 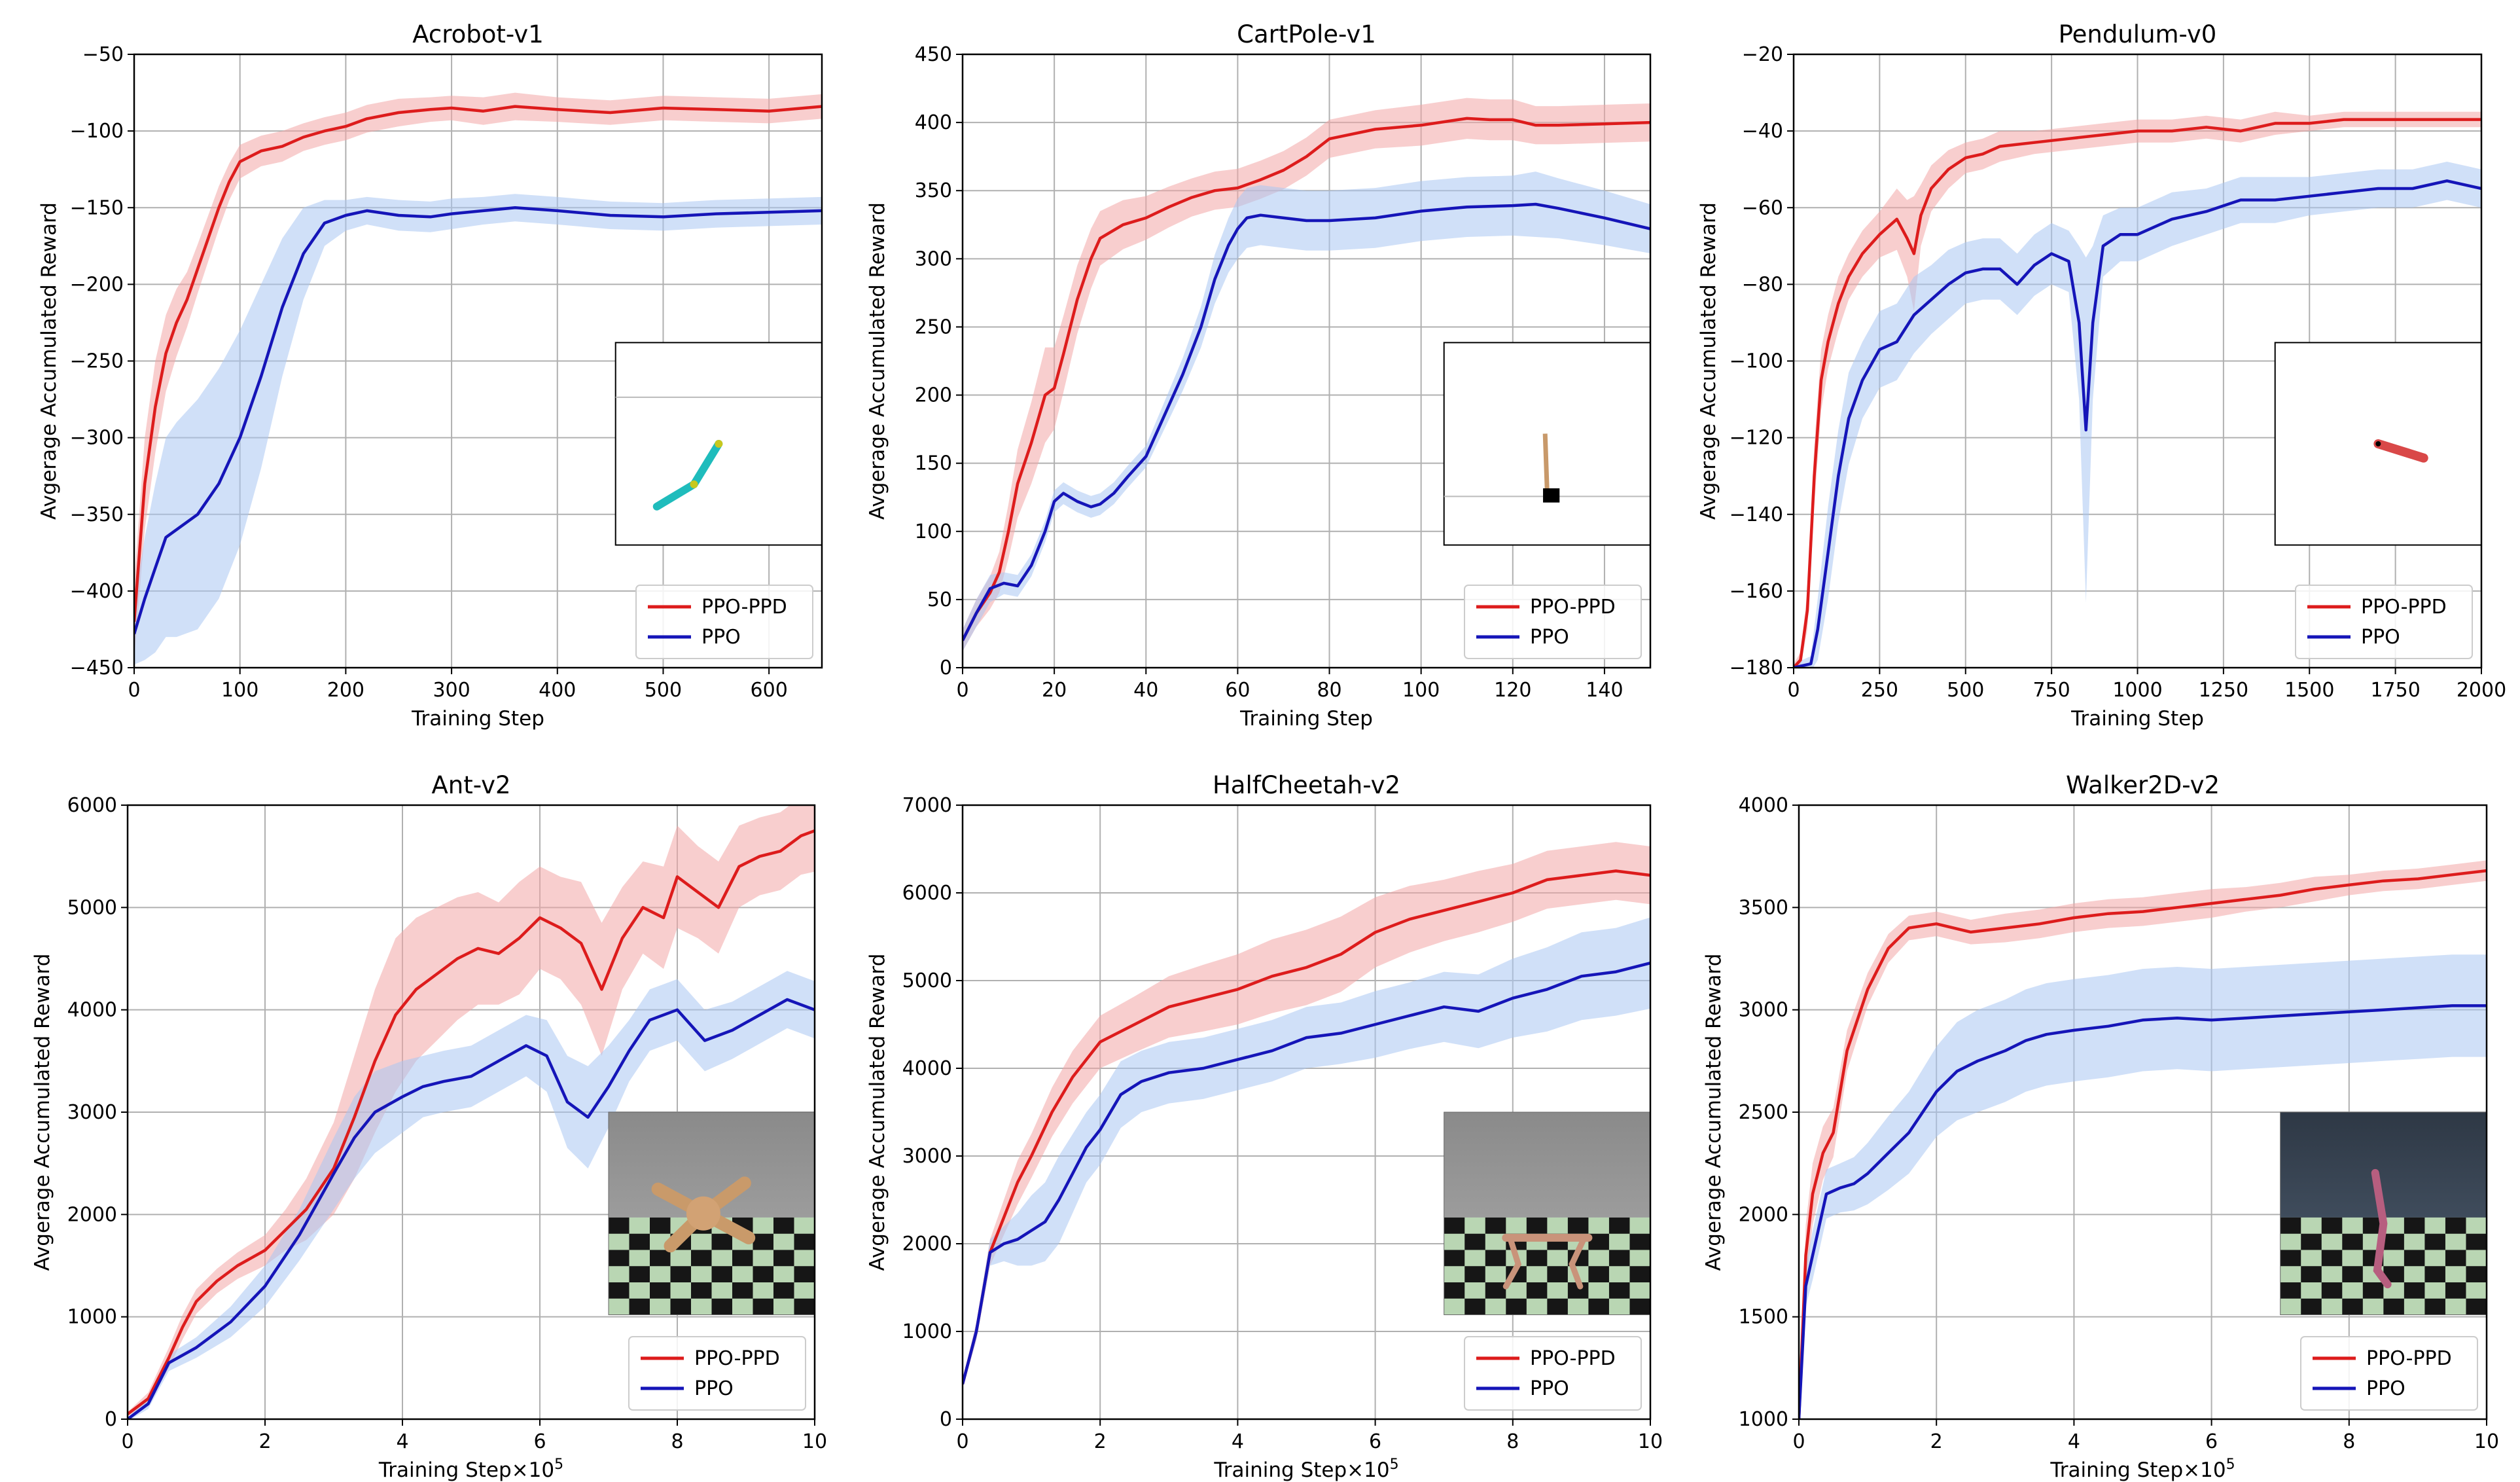 What do you see at coordinates (927, 1068) in the screenshot?
I see `y-tick-label: 4000` at bounding box center [927, 1068].